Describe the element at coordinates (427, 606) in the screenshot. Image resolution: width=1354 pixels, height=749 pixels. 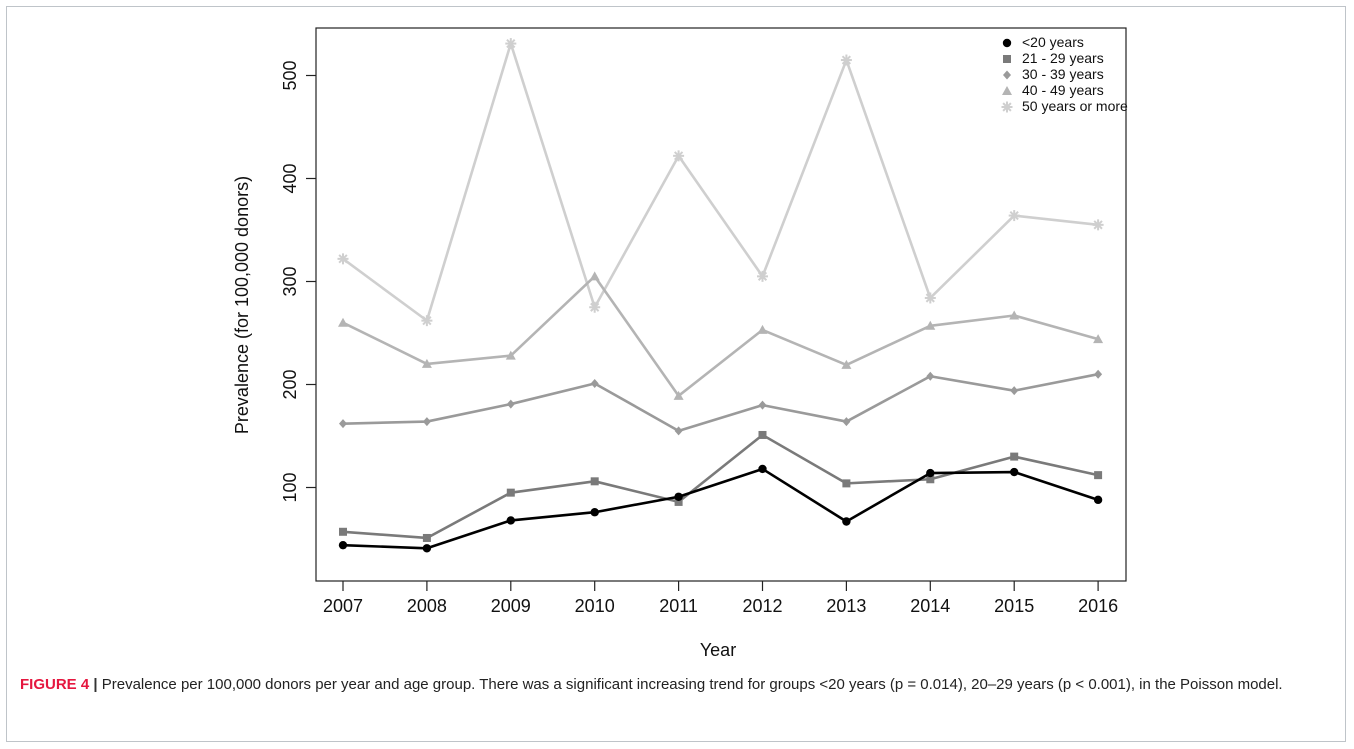
I see `x-tick-label: 2008` at that location.